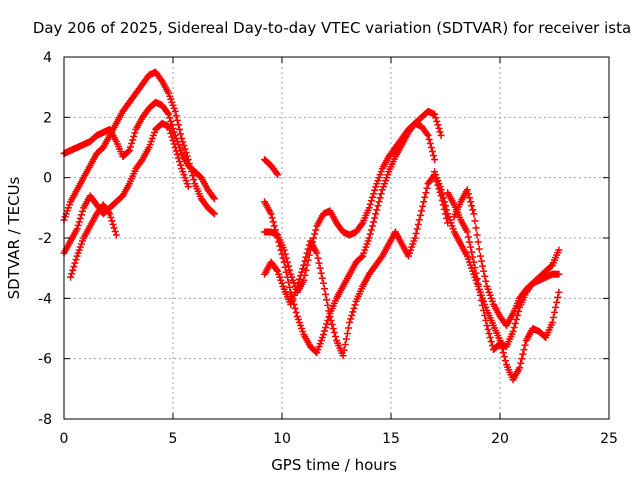 Image resolution: width=640 pixels, height=480 pixels. Describe the element at coordinates (45, 239) in the screenshot. I see `y-tick-label: -2` at that location.